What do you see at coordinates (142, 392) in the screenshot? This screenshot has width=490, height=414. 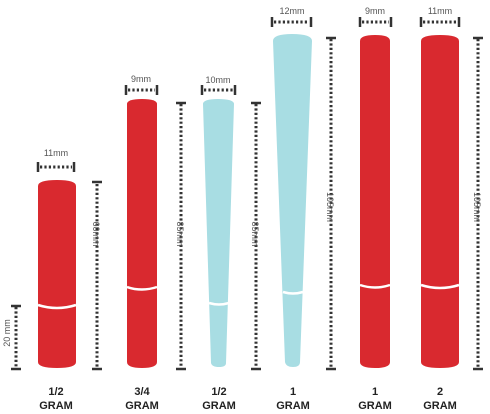 I see `amount-label: 3/4` at bounding box center [142, 392].